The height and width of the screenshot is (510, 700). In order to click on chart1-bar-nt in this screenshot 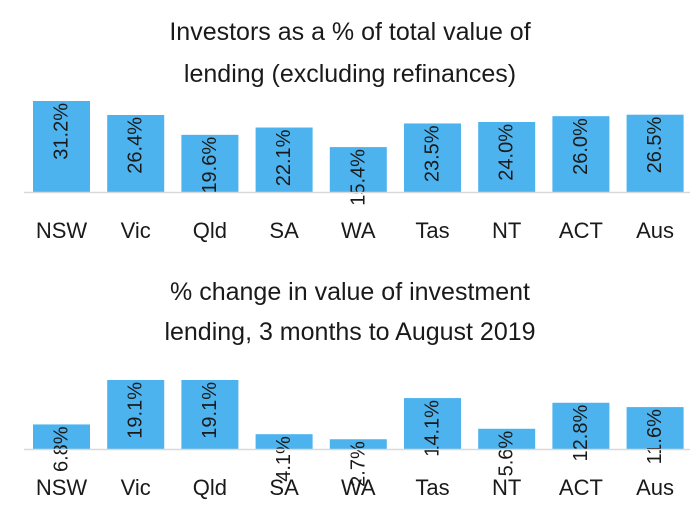, I will do `click(507, 157)`.